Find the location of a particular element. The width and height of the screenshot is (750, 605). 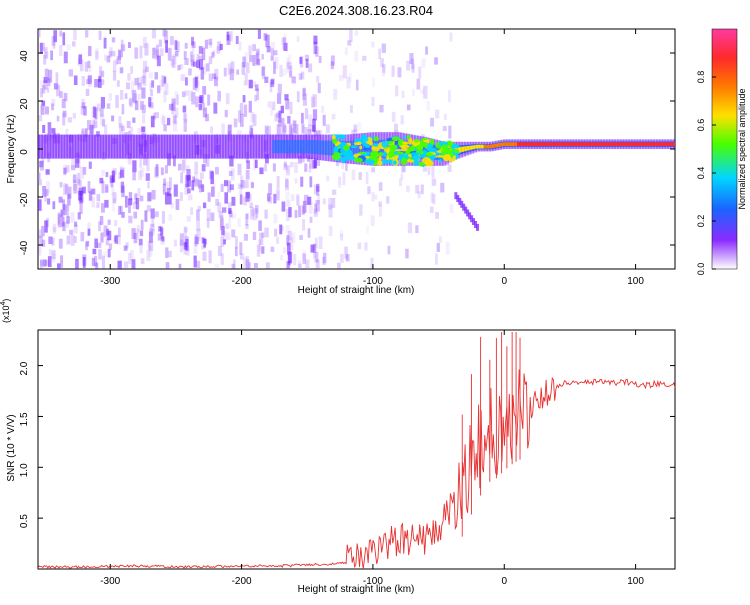

snr-y-tick-label: 2.0 is located at coordinates (24, 368).